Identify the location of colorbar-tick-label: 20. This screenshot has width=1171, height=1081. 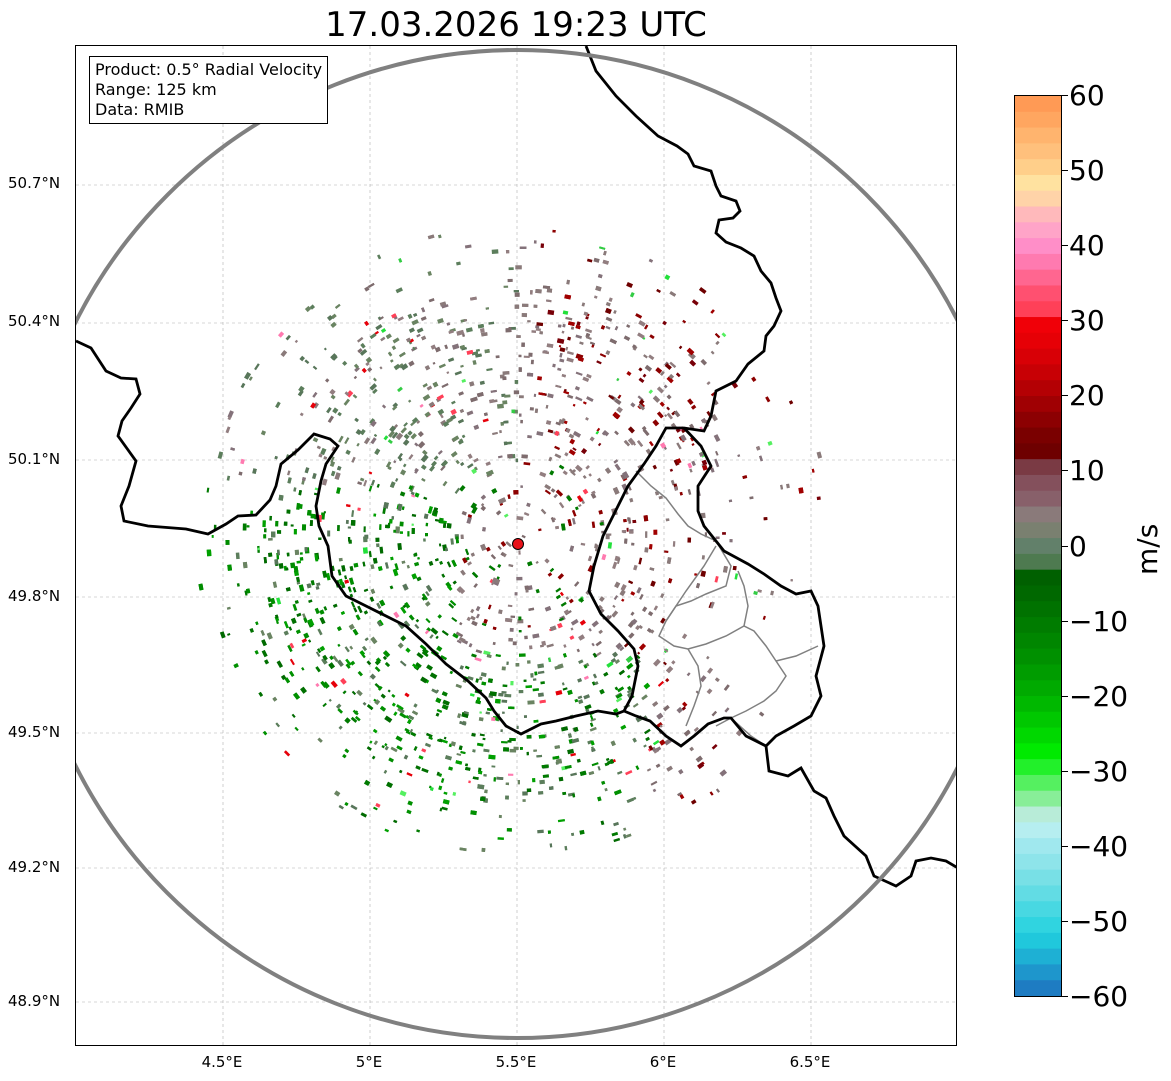
(1087, 395).